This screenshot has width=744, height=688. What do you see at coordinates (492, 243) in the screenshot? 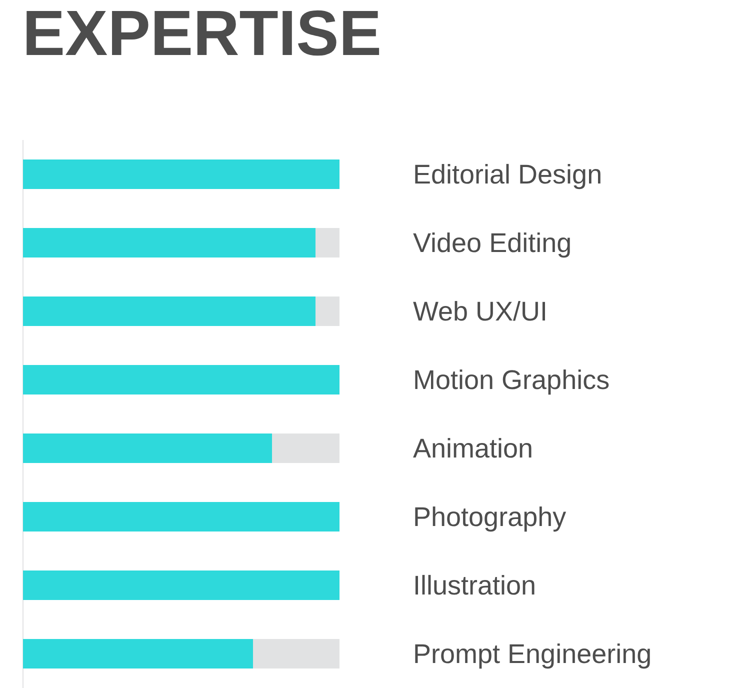
I see `y-tick-label: Video Editing` at bounding box center [492, 243].